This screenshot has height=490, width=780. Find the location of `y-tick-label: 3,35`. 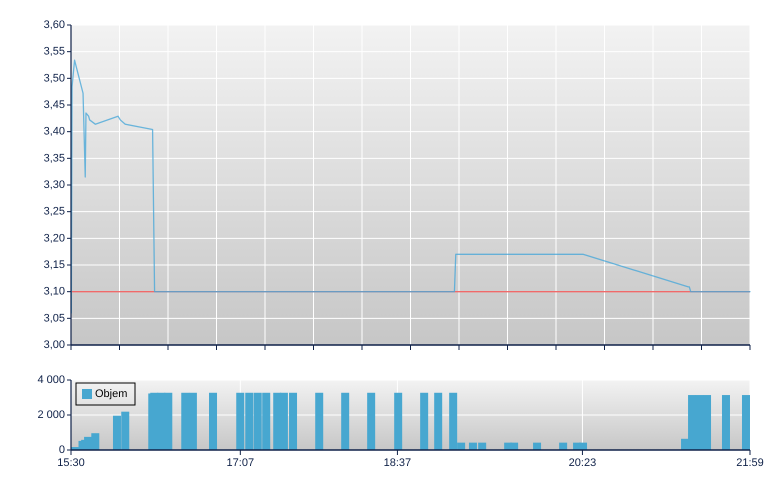

y-tick-label: 3,35 is located at coordinates (54, 158).